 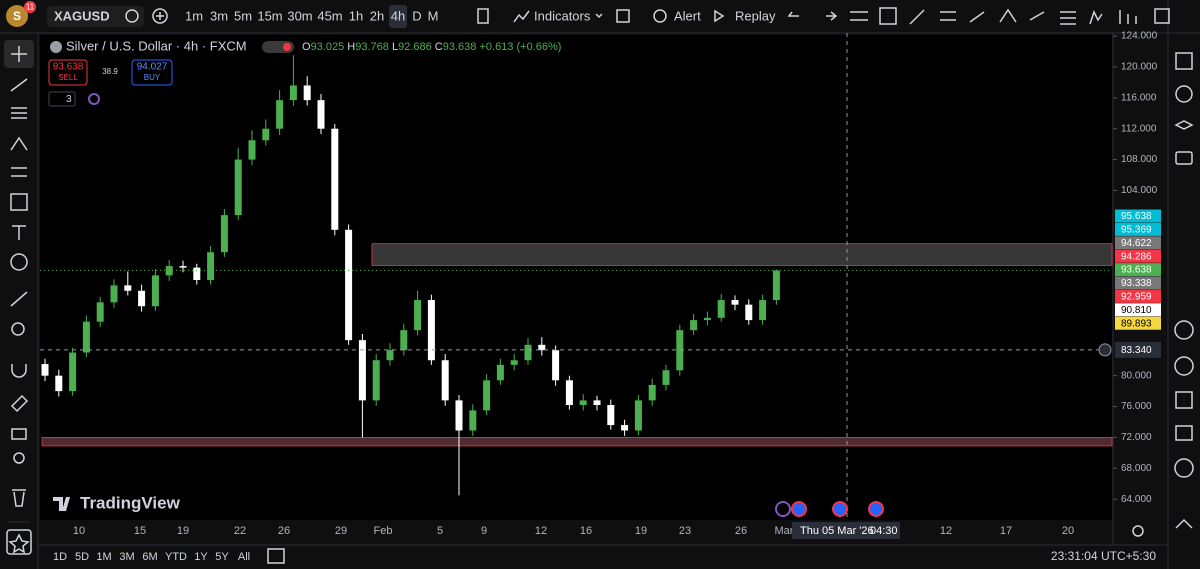 What do you see at coordinates (793, 14) in the screenshot?
I see `undo-icon` at bounding box center [793, 14].